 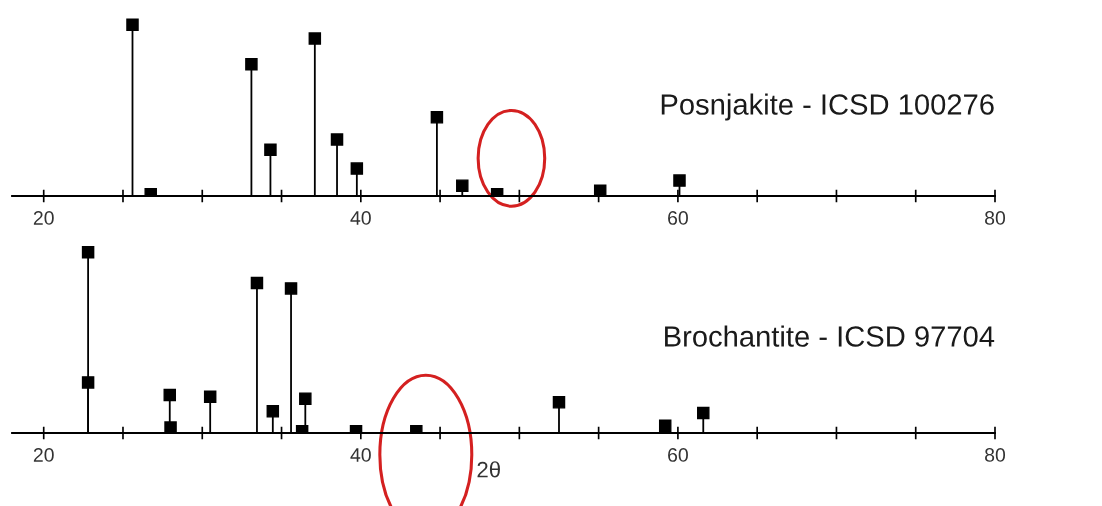 What do you see at coordinates (488, 469) in the screenshot?
I see `x-axis-title: 2θ` at bounding box center [488, 469].